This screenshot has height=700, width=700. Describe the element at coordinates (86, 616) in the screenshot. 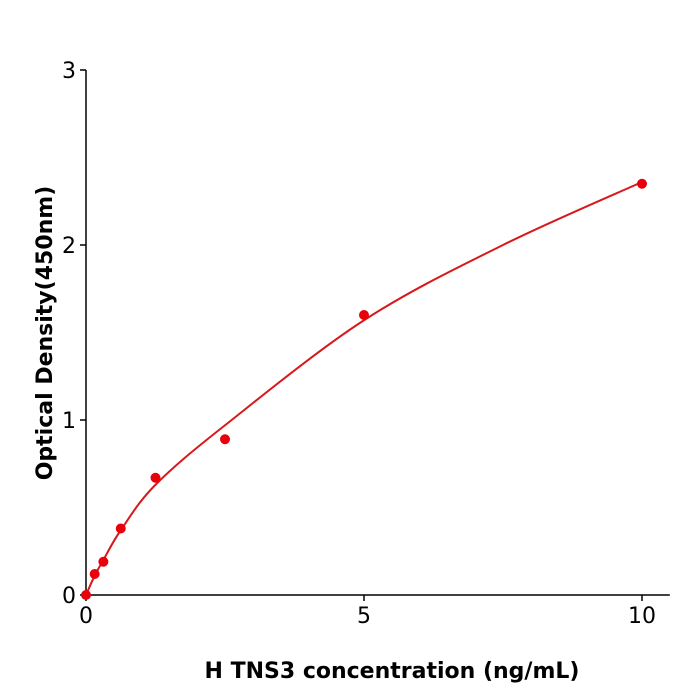

I see `x-tick-label: 0` at that location.